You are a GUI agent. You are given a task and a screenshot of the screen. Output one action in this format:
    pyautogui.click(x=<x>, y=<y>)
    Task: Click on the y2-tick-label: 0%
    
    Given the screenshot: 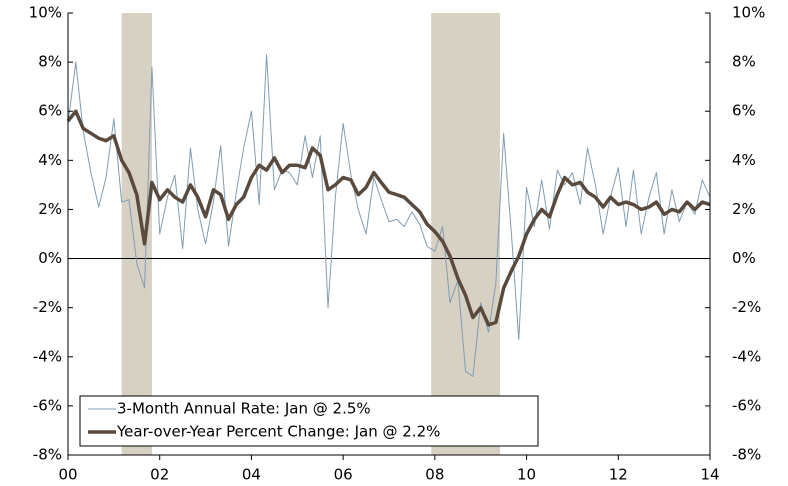 What is the action you would take?
    pyautogui.click(x=744, y=258)
    